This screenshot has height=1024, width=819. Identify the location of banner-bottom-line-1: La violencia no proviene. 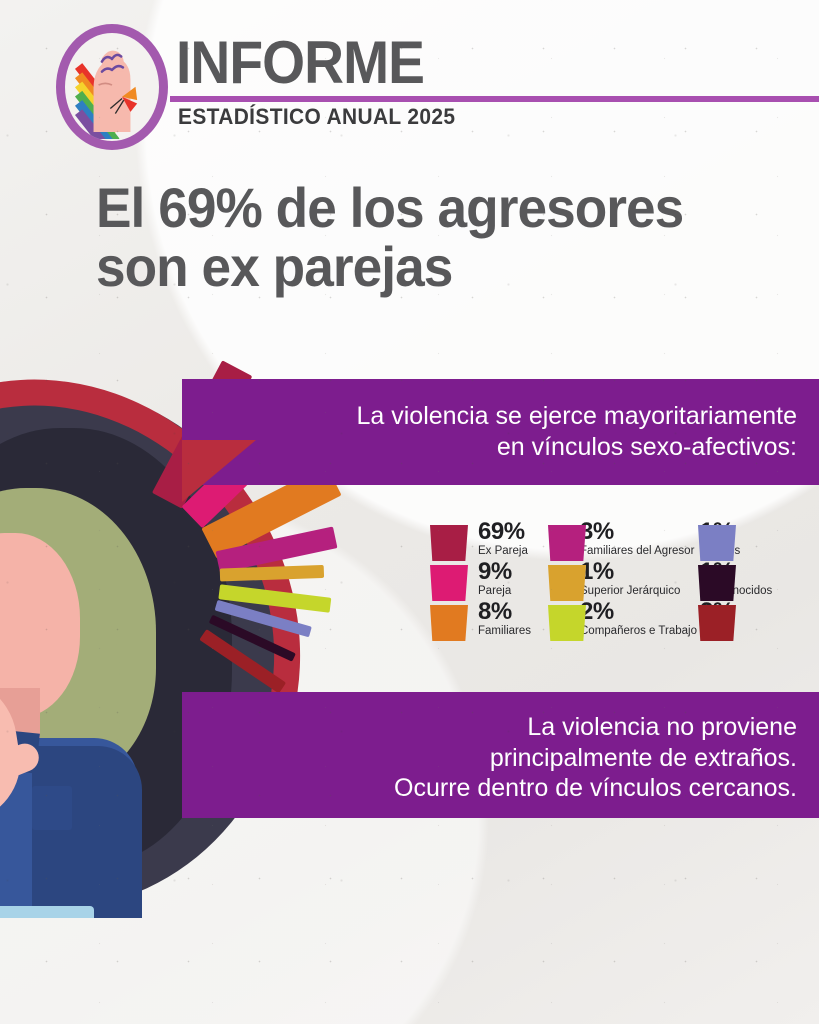
(662, 727).